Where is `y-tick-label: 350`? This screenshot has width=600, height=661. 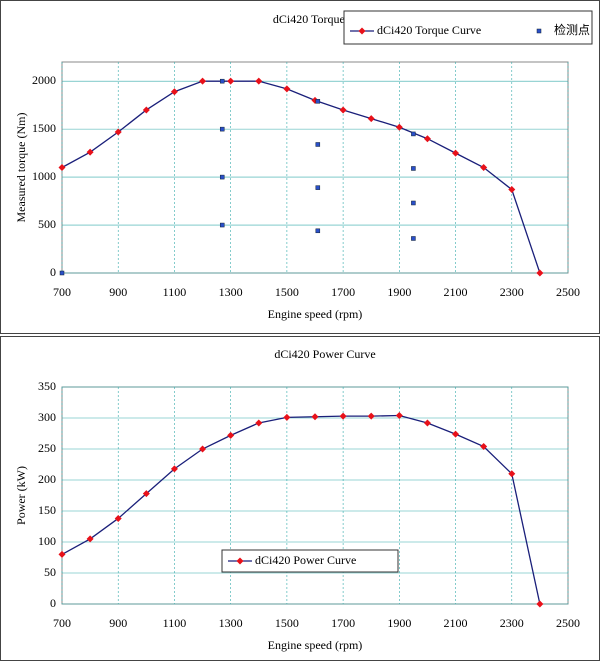
y-tick-label: 350 is located at coordinates (47, 386).